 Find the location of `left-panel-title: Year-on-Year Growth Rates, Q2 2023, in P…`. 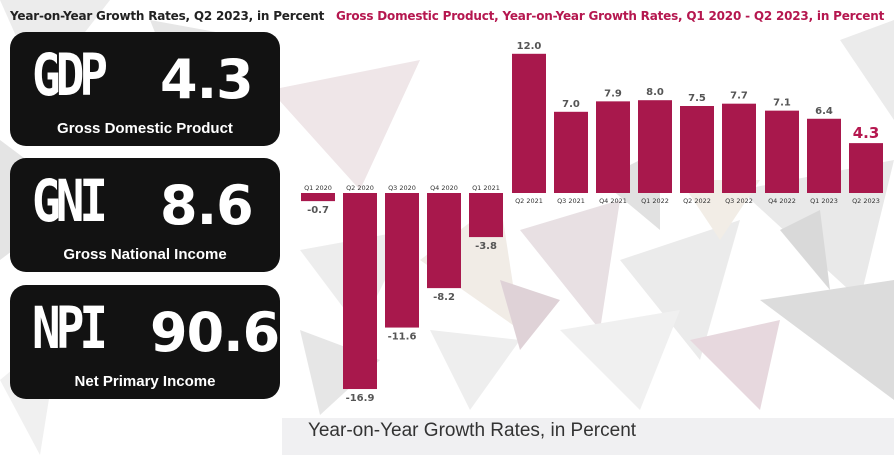

left-panel-title: Year-on-Year Growth Rates, Q2 2023, in P… is located at coordinates (167, 16).